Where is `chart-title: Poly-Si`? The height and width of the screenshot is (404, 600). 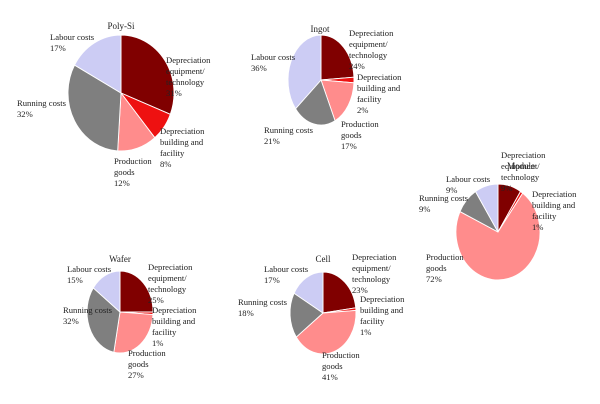 chart-title: Poly-Si is located at coordinates (121, 26).